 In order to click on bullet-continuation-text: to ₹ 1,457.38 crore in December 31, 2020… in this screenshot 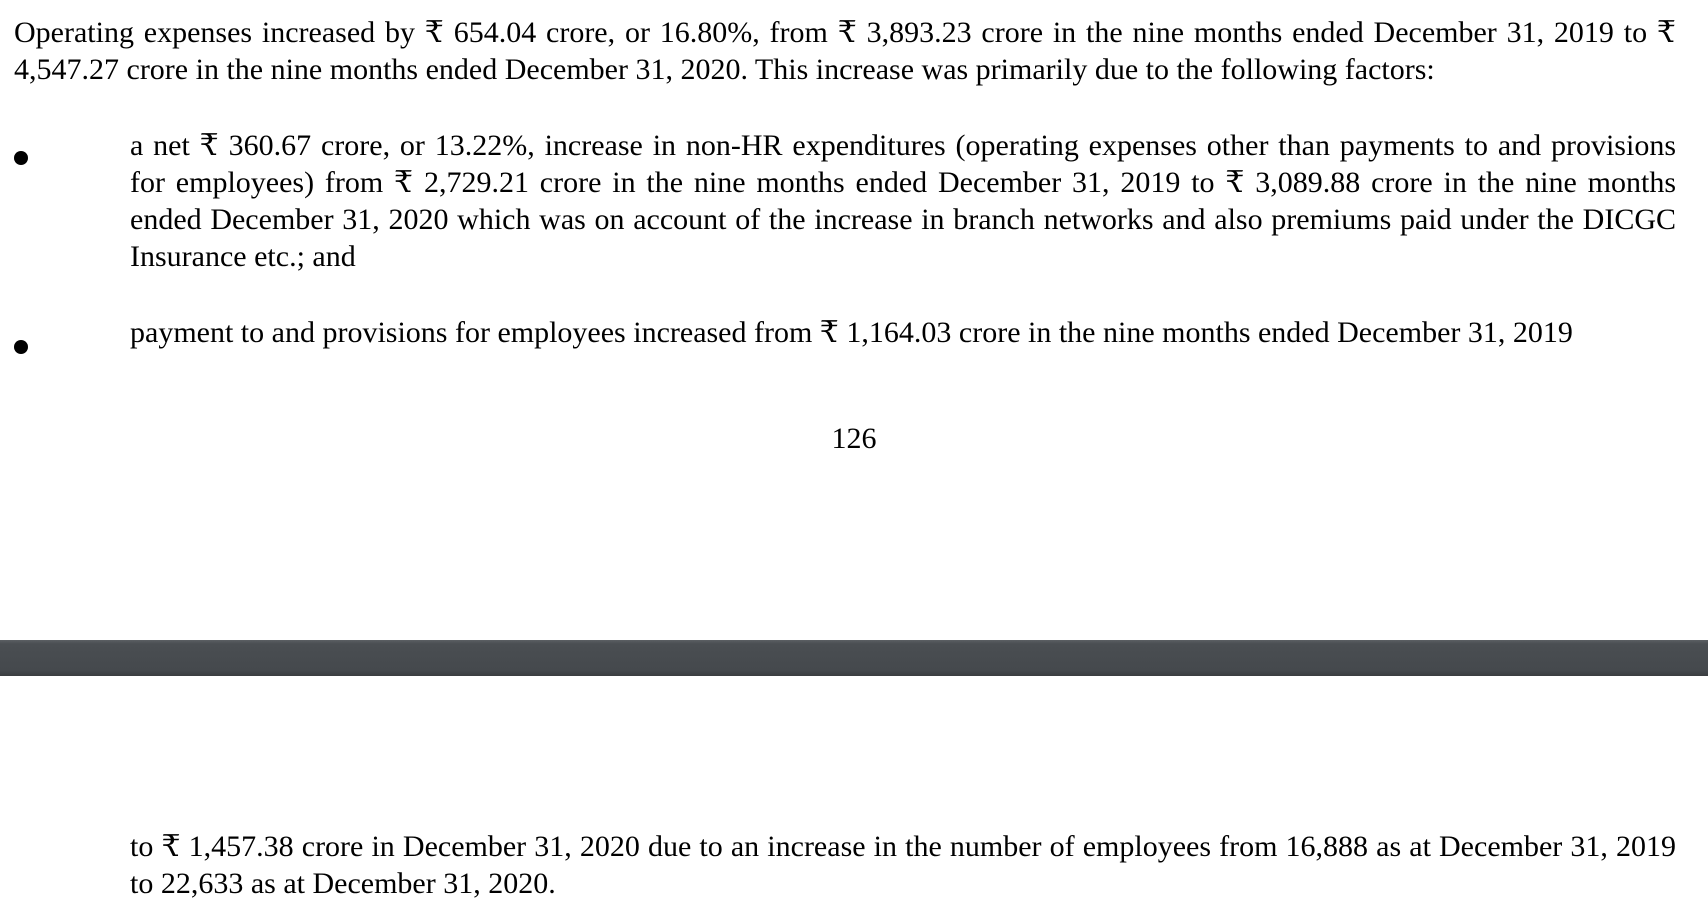, I will do `click(903, 865)`.